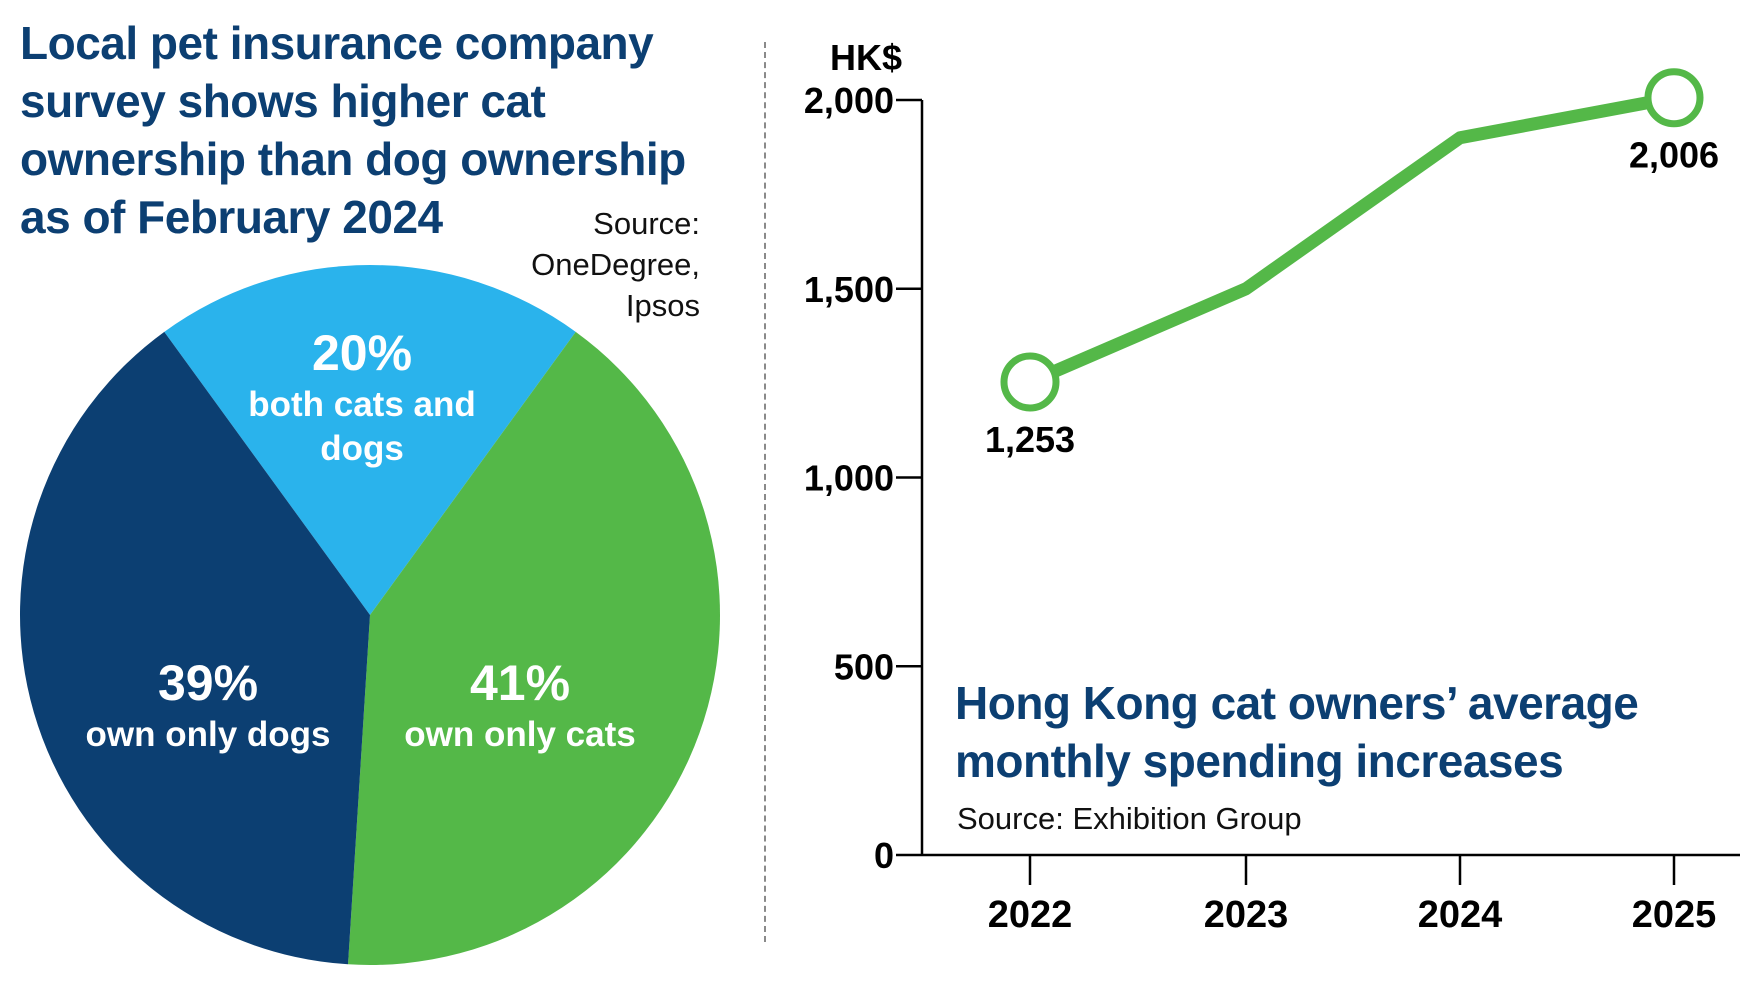  I want to click on pie-desc-label-own-only-dogs: own only dogs, so click(208, 734).